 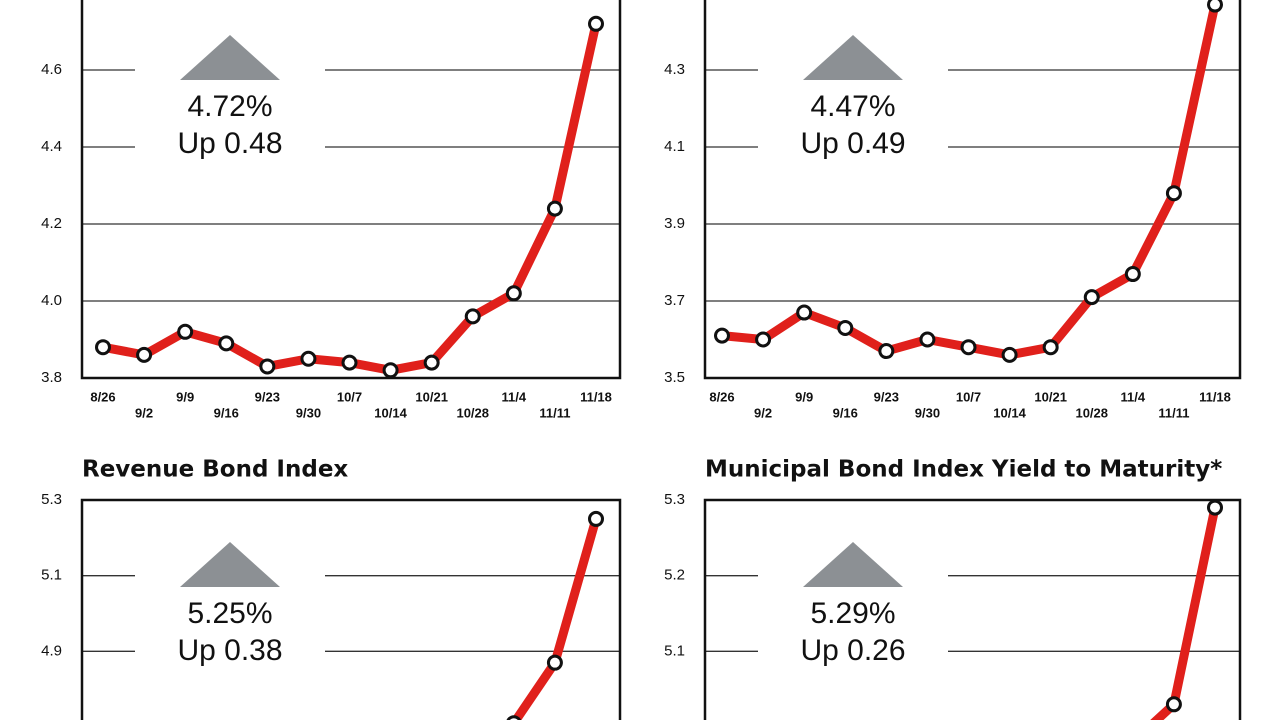 What do you see at coordinates (674, 377) in the screenshot?
I see `y-tick-label: 3.5` at bounding box center [674, 377].